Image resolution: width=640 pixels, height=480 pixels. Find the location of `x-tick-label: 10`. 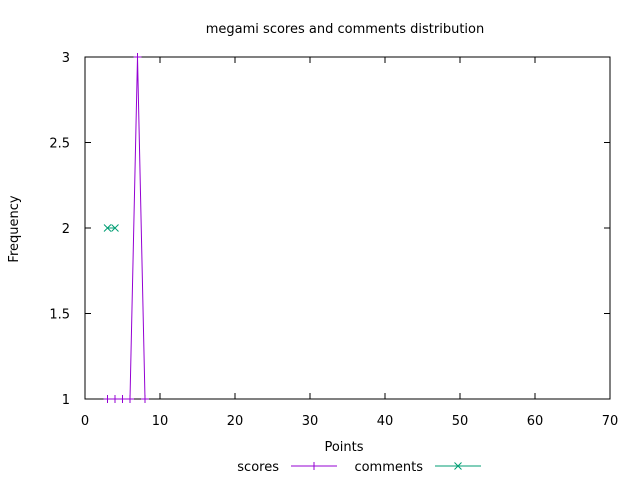

x-tick-label: 10 is located at coordinates (160, 421).